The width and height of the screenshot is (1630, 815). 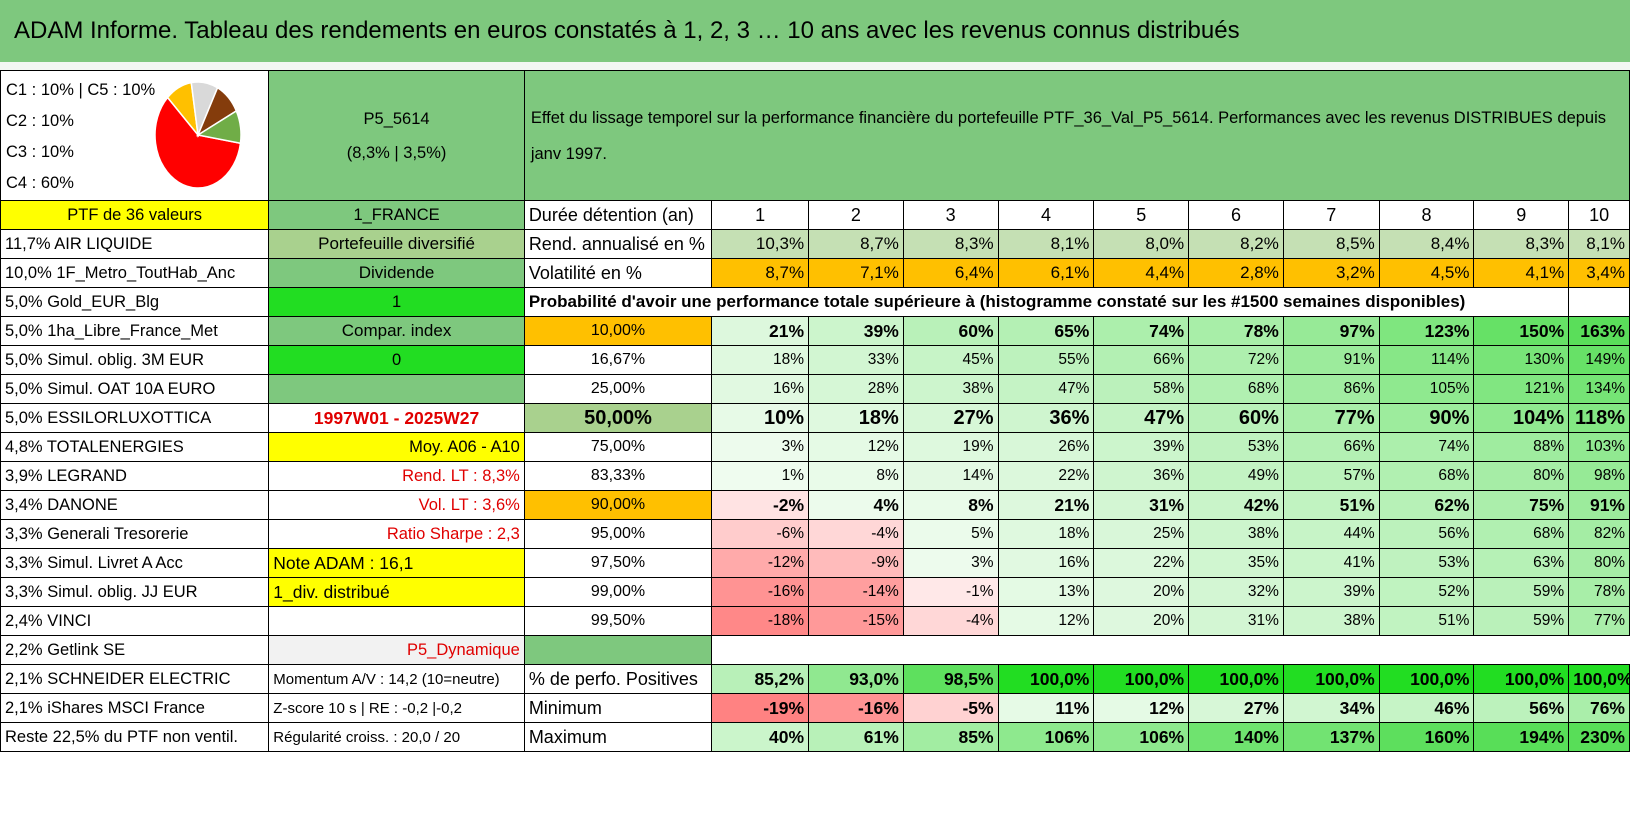 What do you see at coordinates (1426, 418) in the screenshot?
I see `prob-value: 90%` at bounding box center [1426, 418].